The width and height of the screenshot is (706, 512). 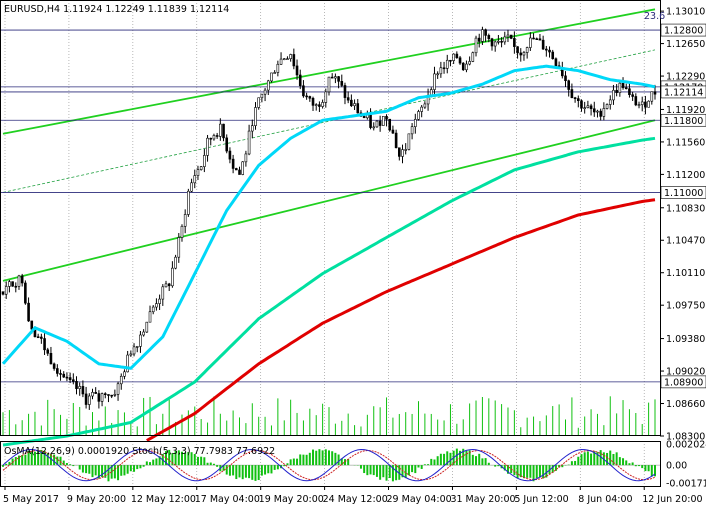 What do you see at coordinates (685, 273) in the screenshot?
I see `y-tick-label: 1.10110` at bounding box center [685, 273].